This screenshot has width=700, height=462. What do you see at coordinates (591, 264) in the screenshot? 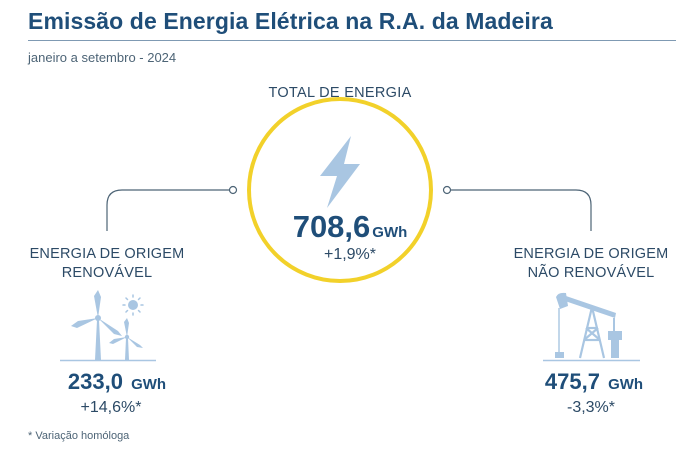
I see `non-renewable-label: ENERGIA DE ORIGEM NÃO RENOVÁVEL` at bounding box center [591, 264].